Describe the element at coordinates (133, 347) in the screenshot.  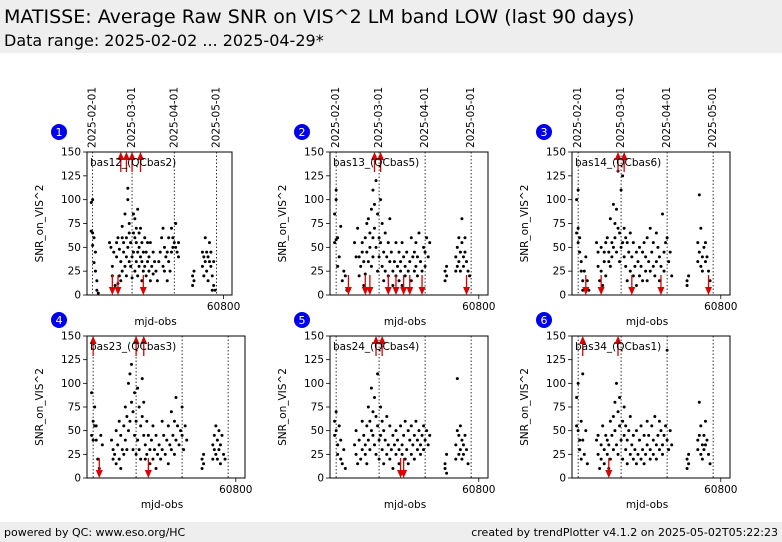
I see `panel-baseline-label: bas23_(QCbas3)` at that location.